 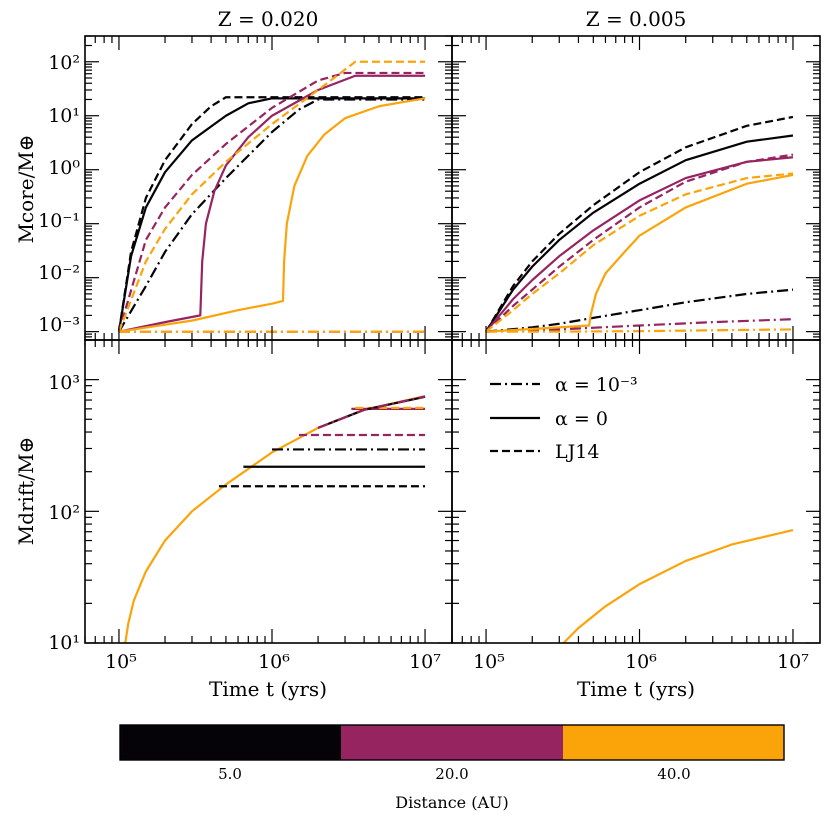 I want to click on ytick-label-bottom-1e3: 10³, so click(x=64, y=383).